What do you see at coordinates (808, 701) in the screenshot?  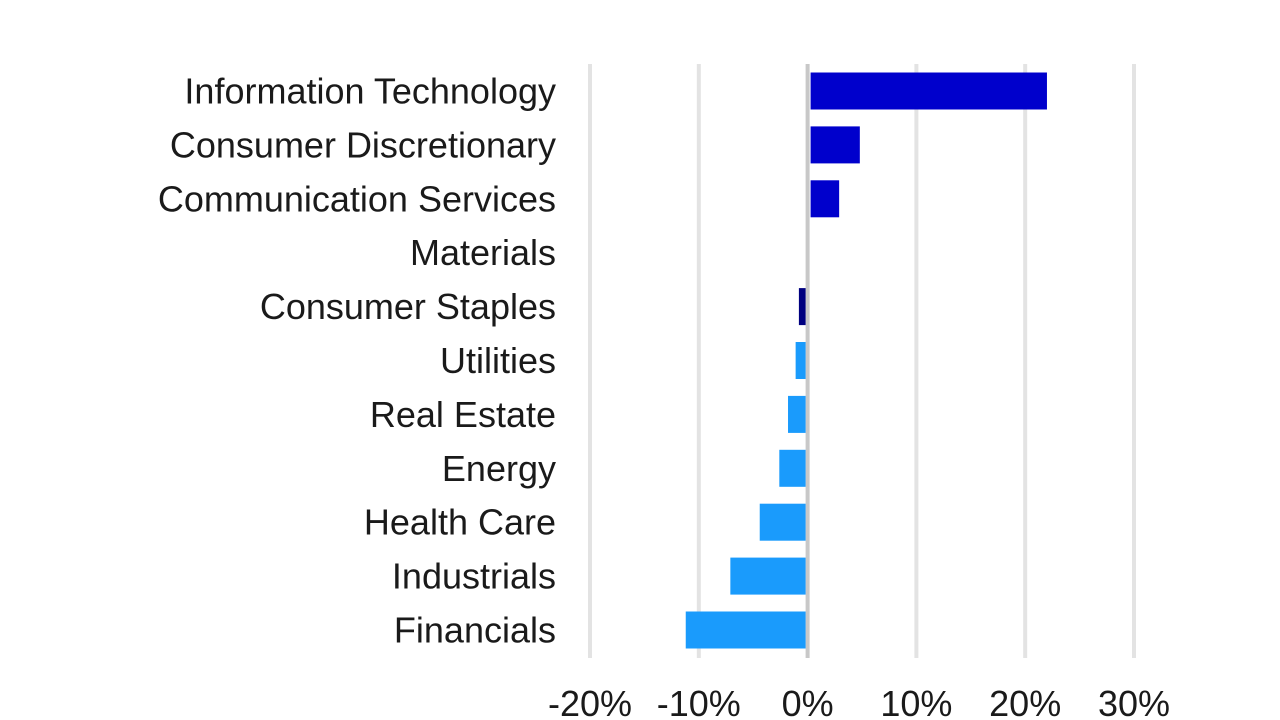 I see `x-tick-label: 0%` at bounding box center [808, 701].